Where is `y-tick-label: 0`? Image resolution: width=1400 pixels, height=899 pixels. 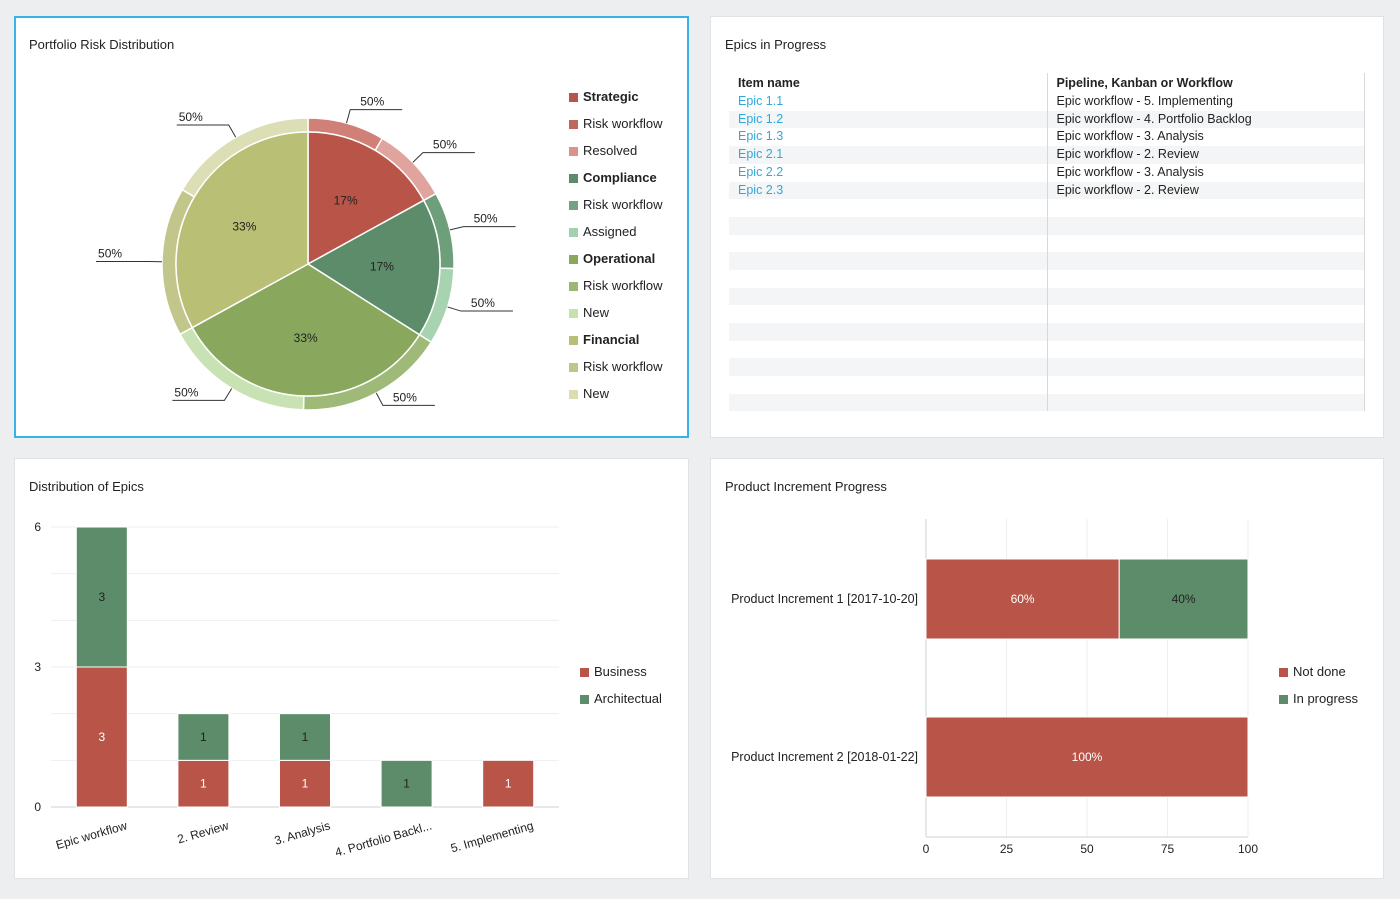
y-tick-label: 0 is located at coordinates (37, 807).